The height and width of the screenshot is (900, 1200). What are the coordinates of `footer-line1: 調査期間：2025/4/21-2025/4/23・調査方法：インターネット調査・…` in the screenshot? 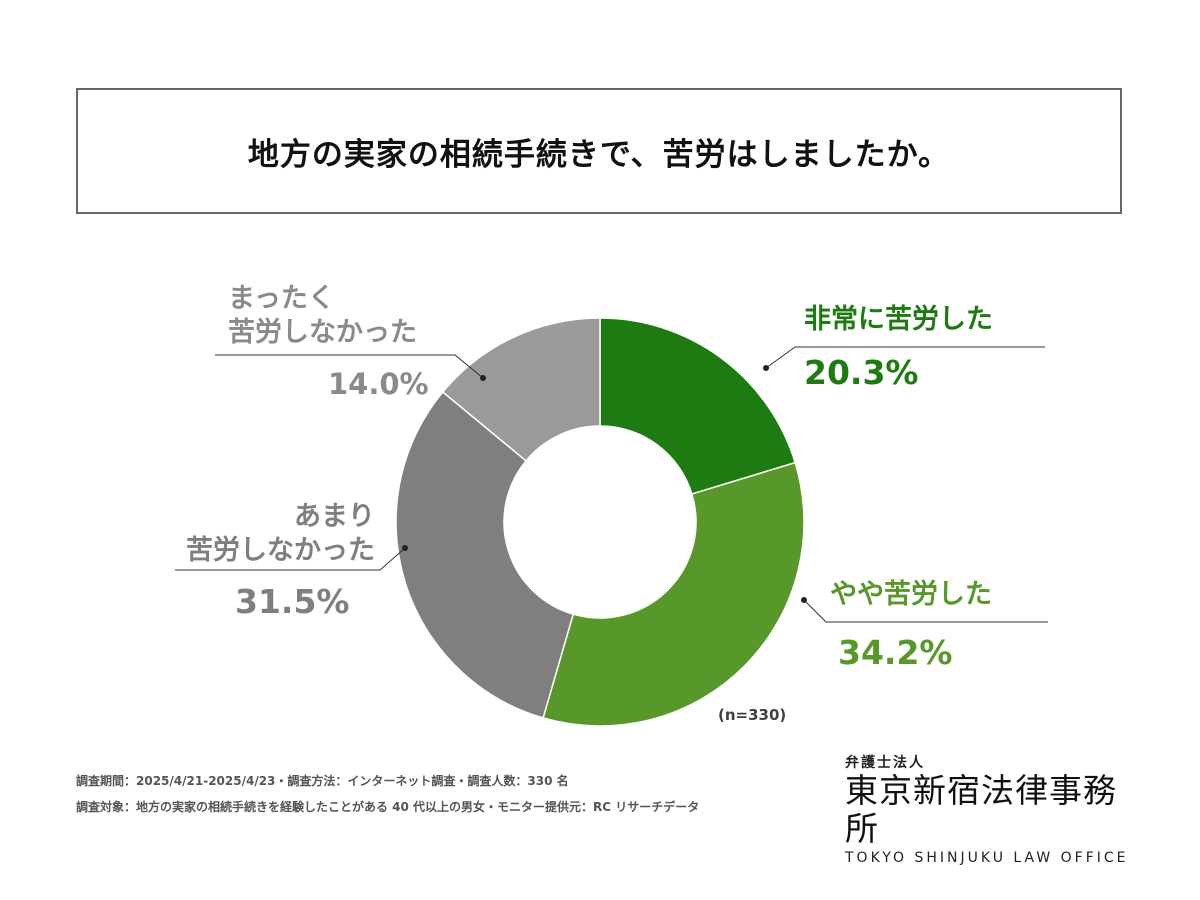 It's located at (322, 781).